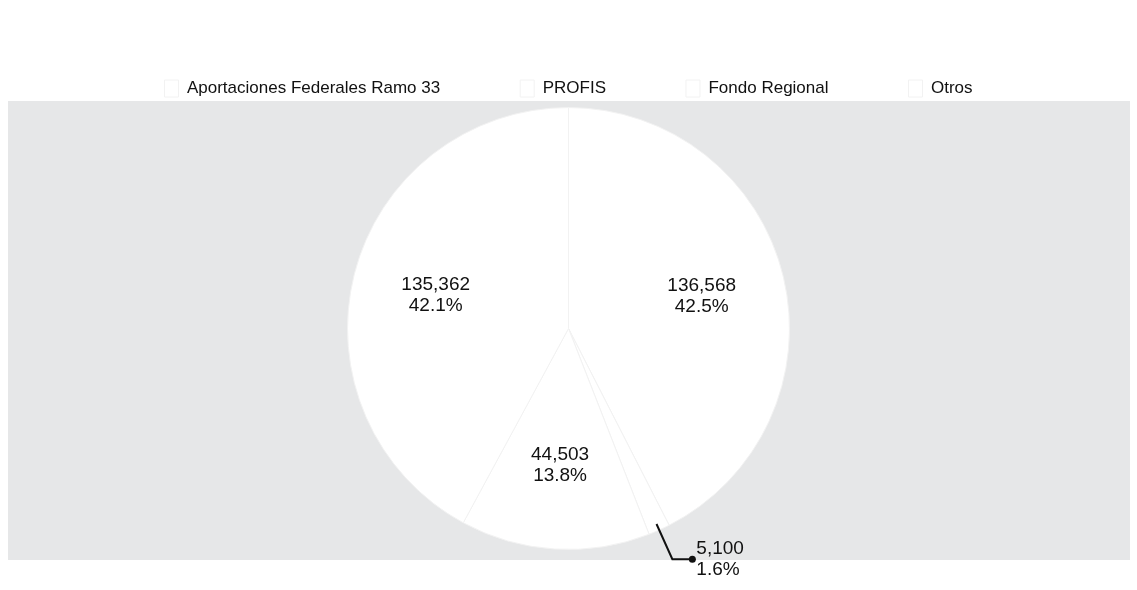 Image resolution: width=1137 pixels, height=590 pixels. I want to click on legend-label: Otros, so click(952, 88).